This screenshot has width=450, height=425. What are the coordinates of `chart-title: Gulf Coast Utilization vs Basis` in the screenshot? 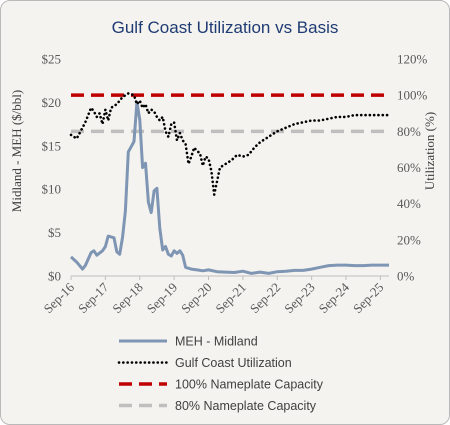 It's located at (225, 27).